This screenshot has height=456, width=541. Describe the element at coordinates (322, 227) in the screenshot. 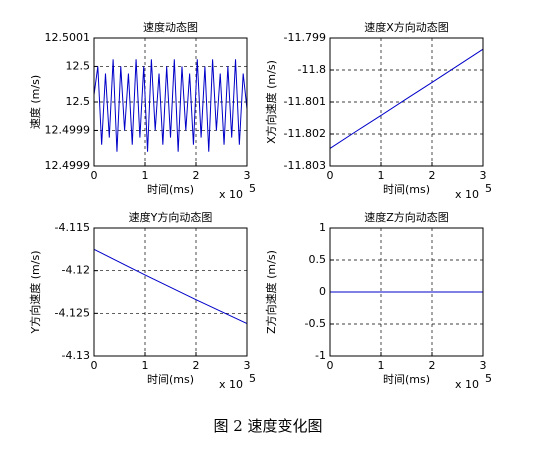

I see `y-tick-label: 1` at that location.